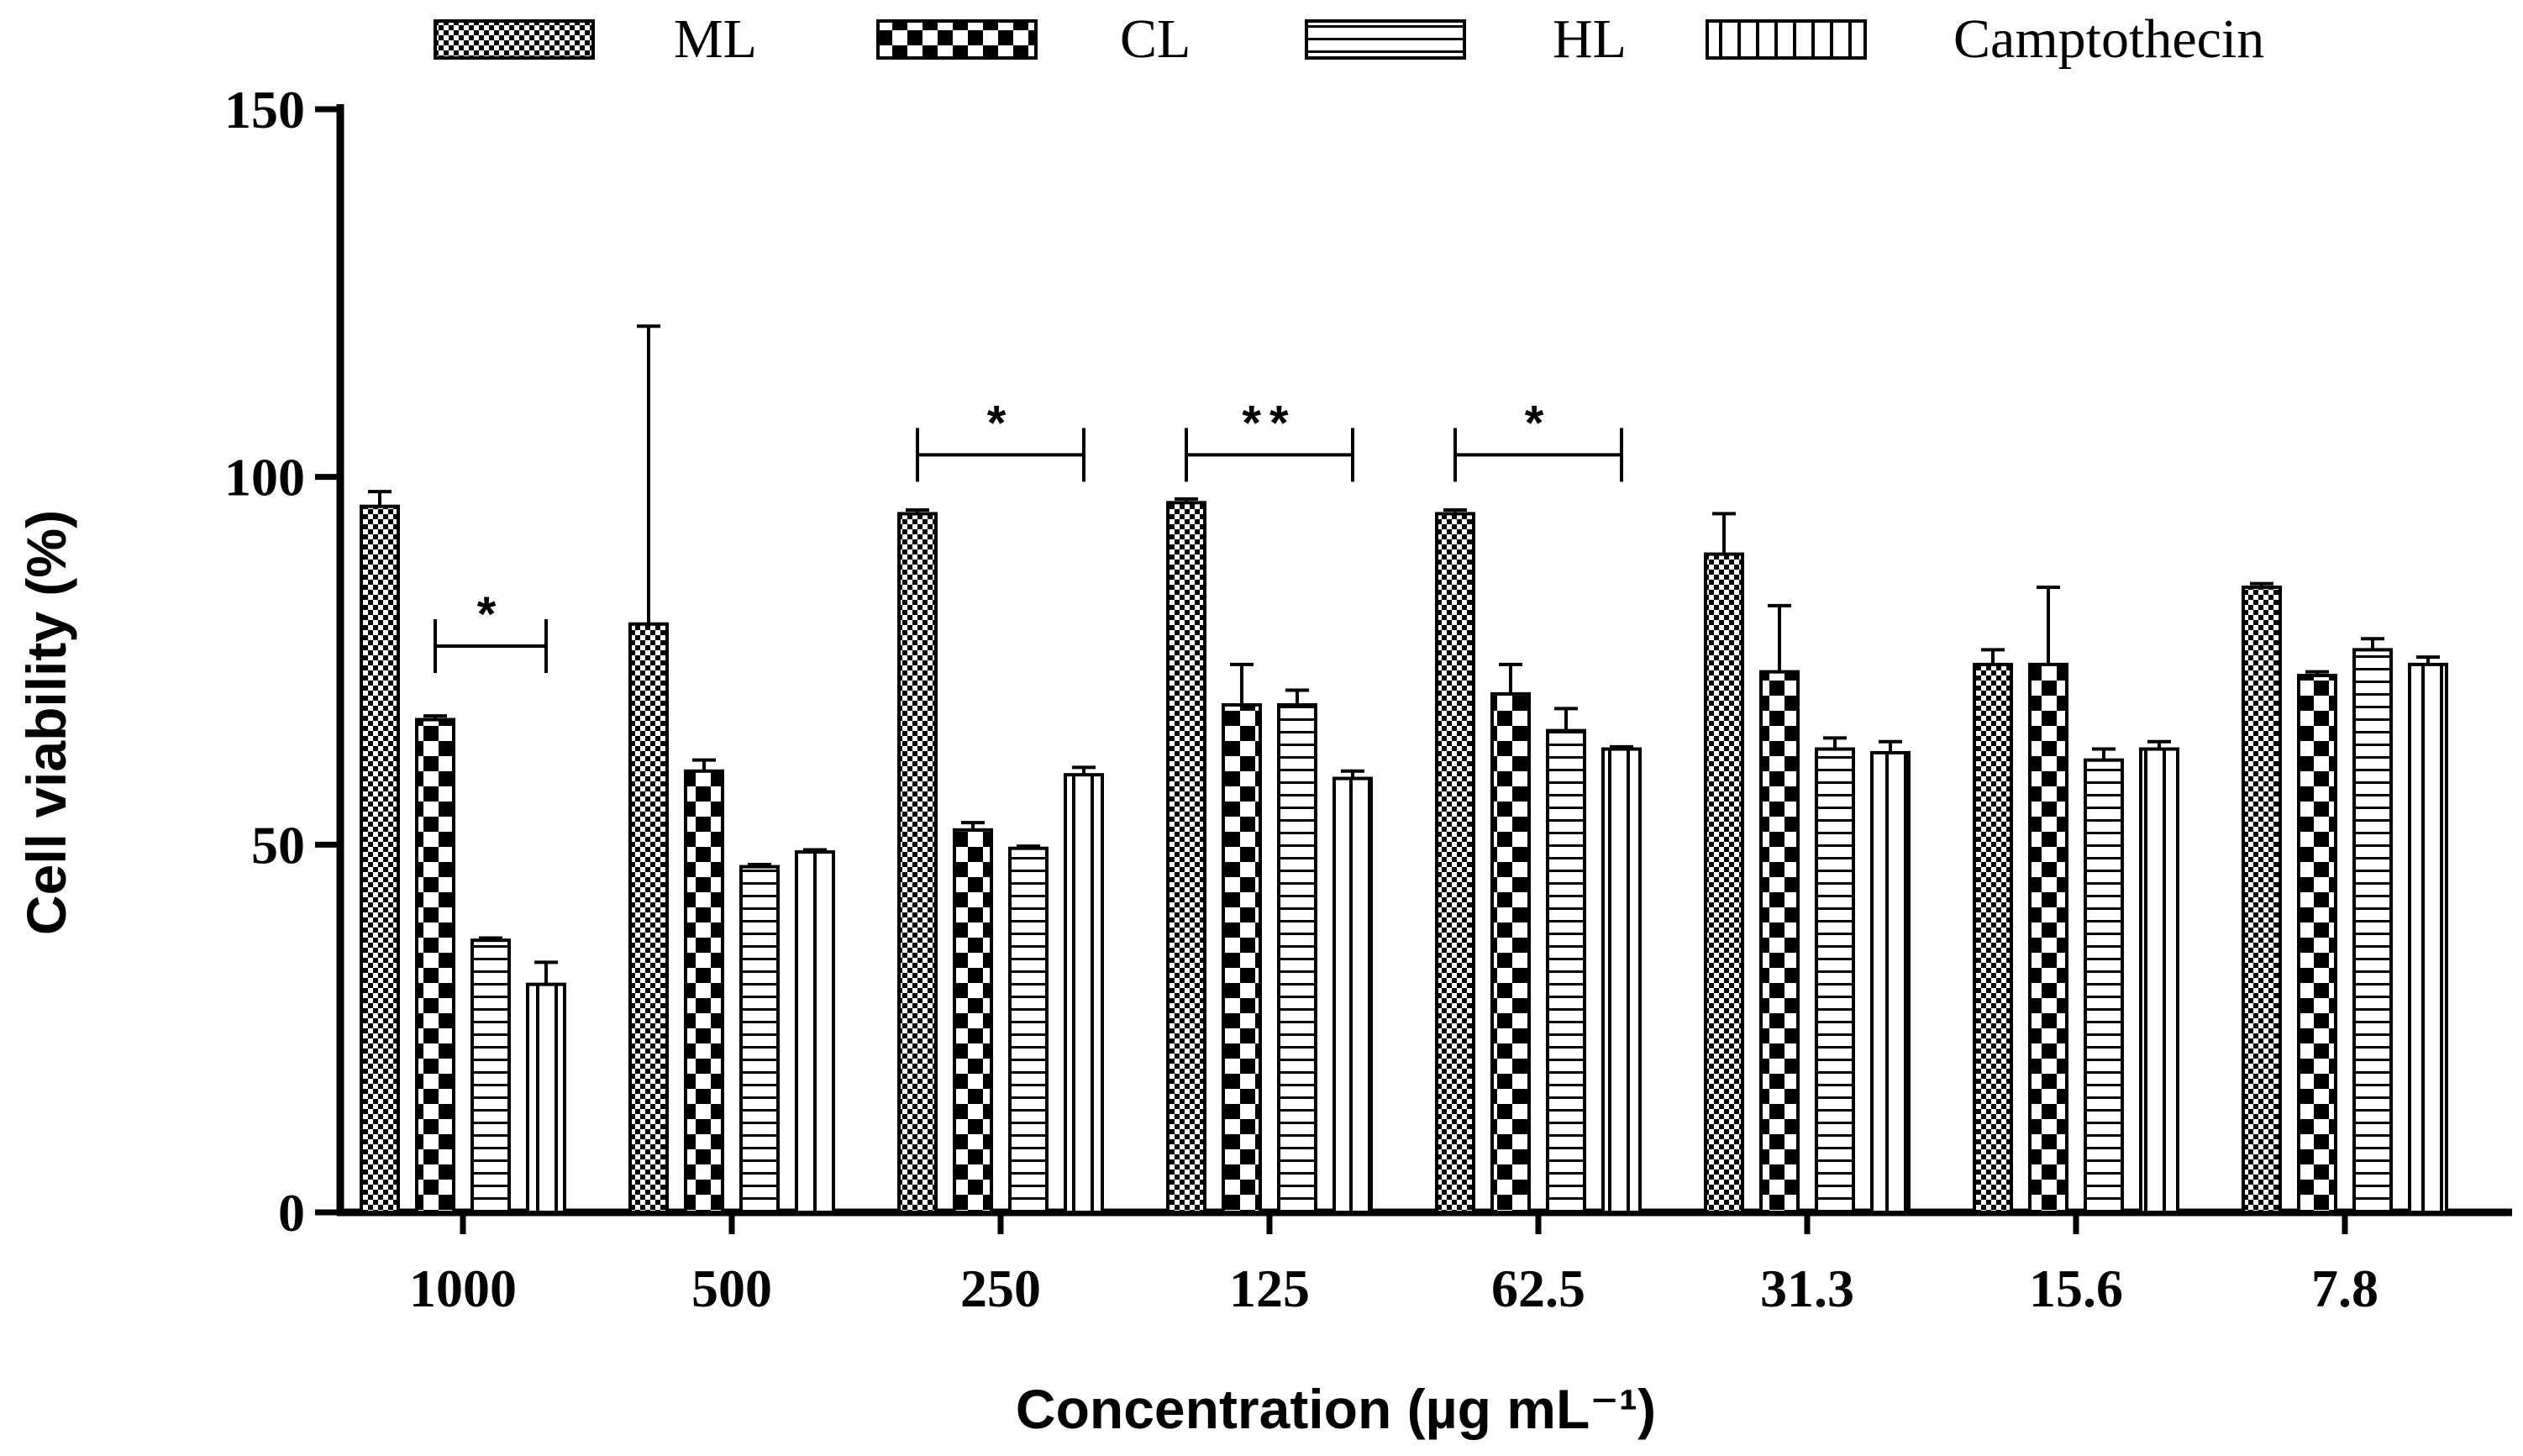 The width and height of the screenshot is (2523, 1456). Describe the element at coordinates (732, 1288) in the screenshot. I see `x-tick-label: 500` at that location.